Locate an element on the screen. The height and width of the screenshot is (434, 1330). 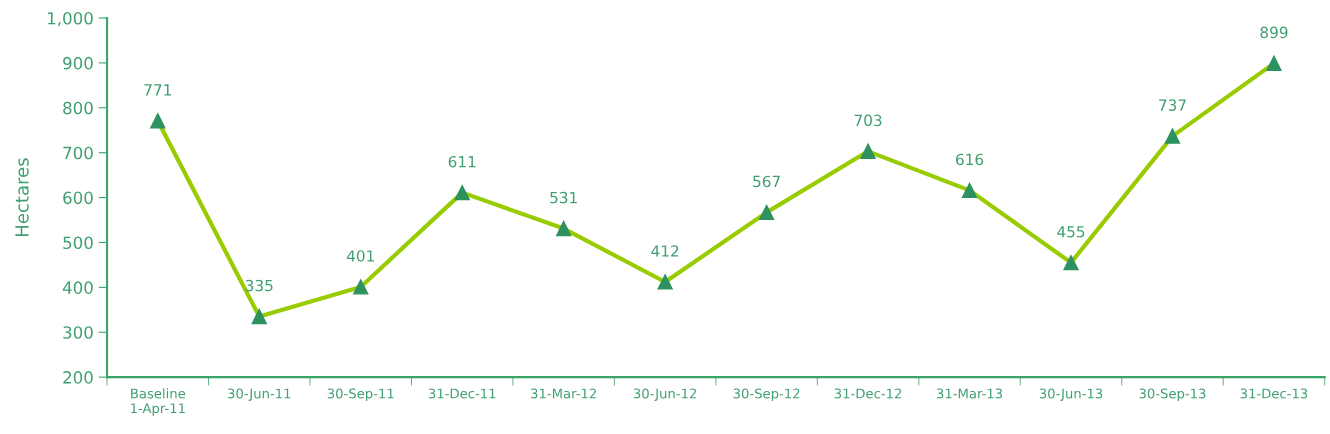
data-label: 899 is located at coordinates (1274, 32).